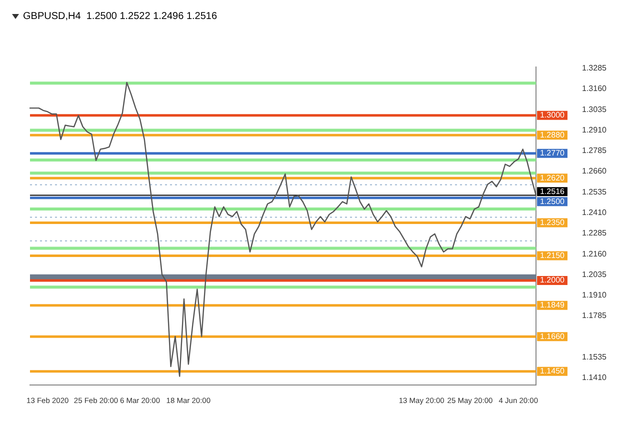 The height and width of the screenshot is (440, 620). I want to click on ref-line-label: 1.2516, so click(553, 191).